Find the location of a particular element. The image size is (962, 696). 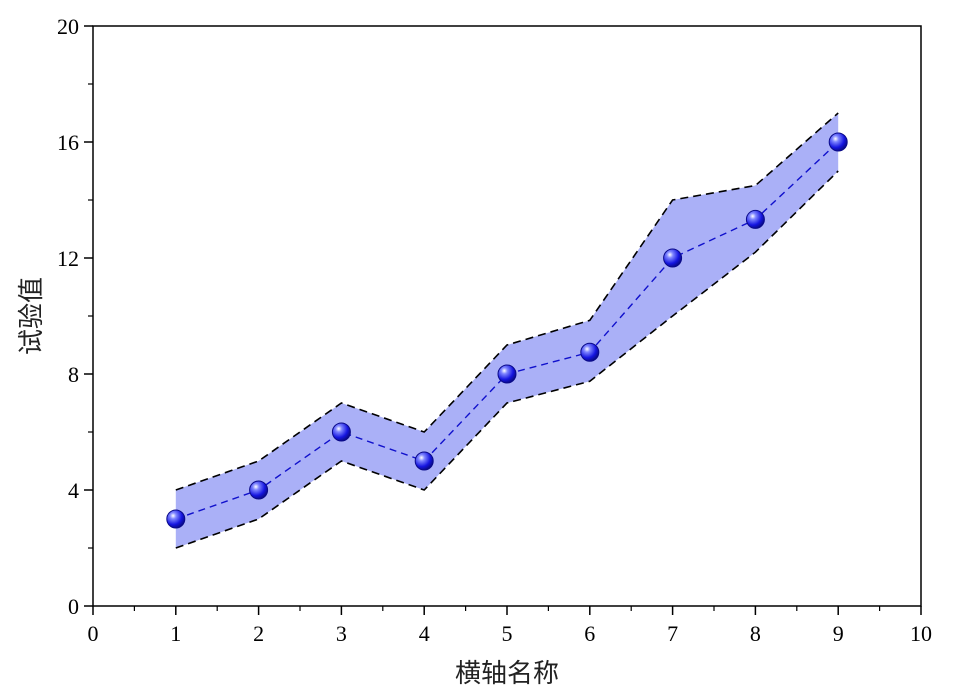

x-tick-label: 10 is located at coordinates (921, 633).